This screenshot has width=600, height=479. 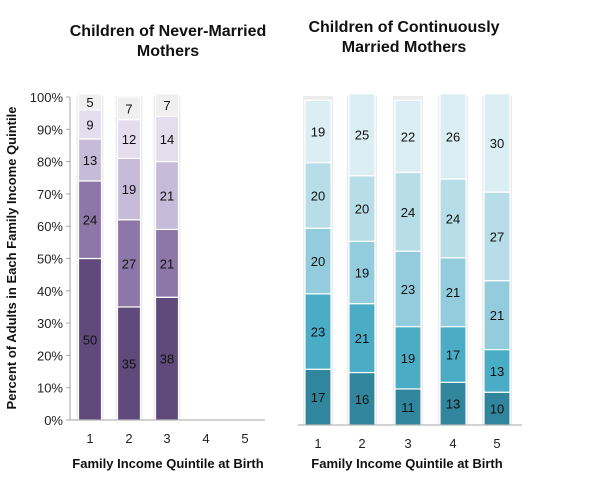 What do you see at coordinates (50, 129) in the screenshot?
I see `y-tick-label: 90%` at bounding box center [50, 129].